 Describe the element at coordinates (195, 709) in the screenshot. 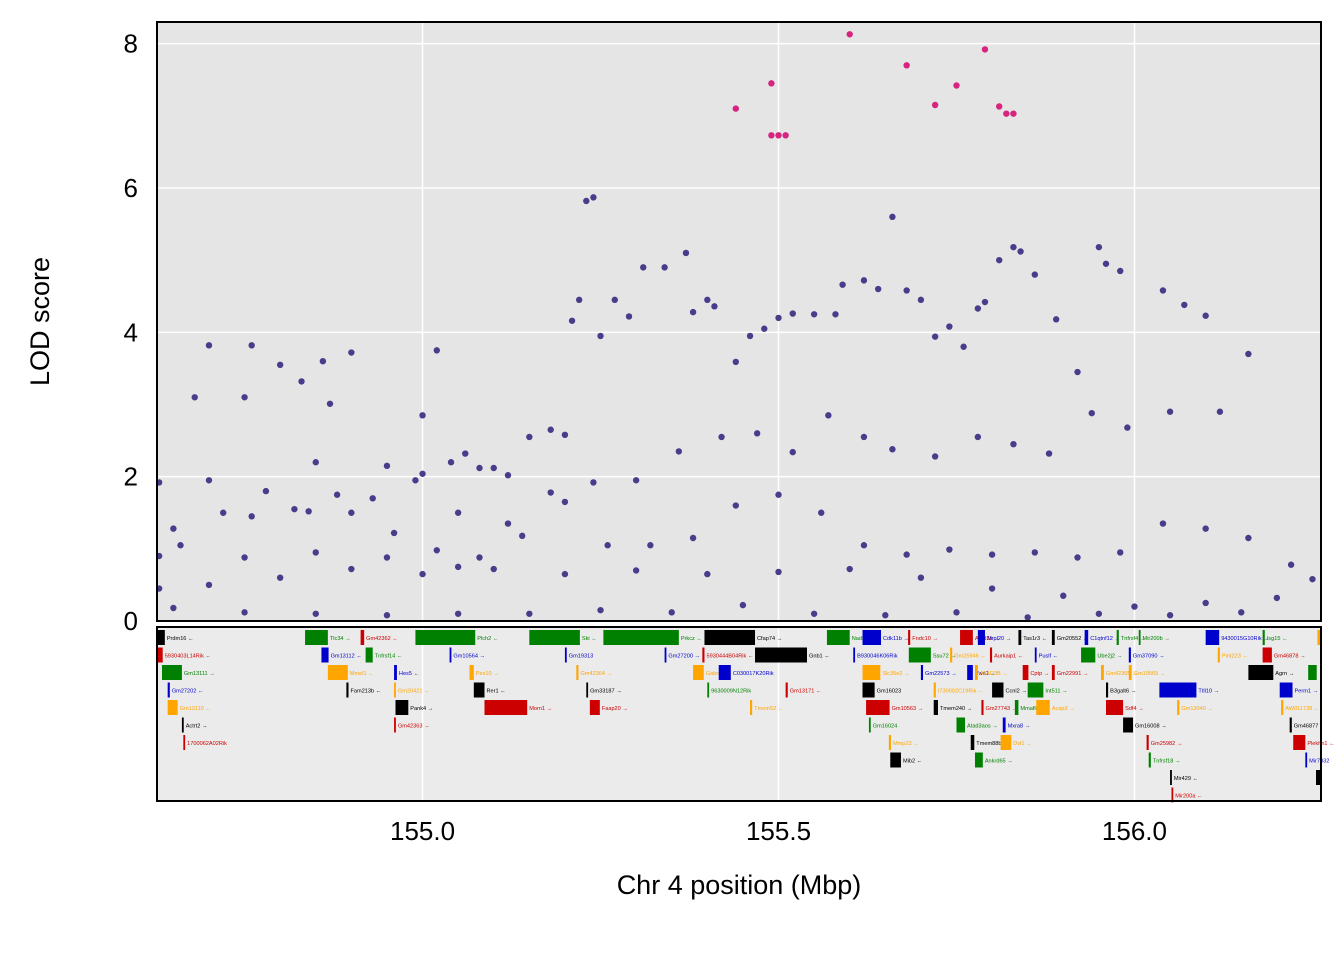

I see `gene-label: Gm13110 ←` at that location.